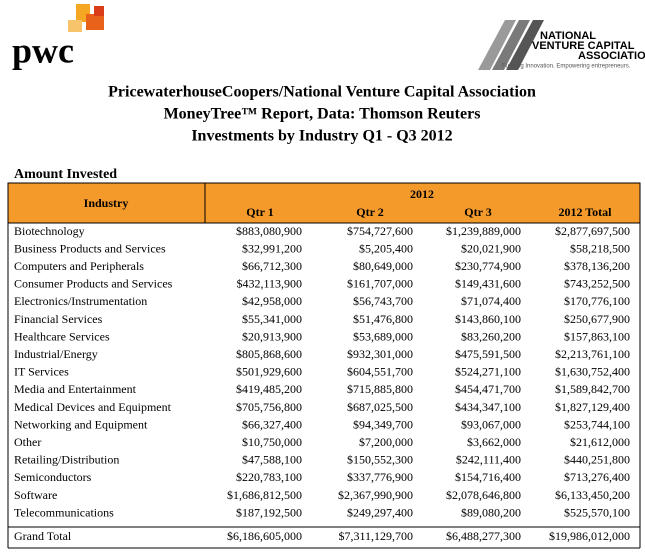 This screenshot has width=645, height=558. I want to click on row-value: $7,200,000, so click(386, 442).